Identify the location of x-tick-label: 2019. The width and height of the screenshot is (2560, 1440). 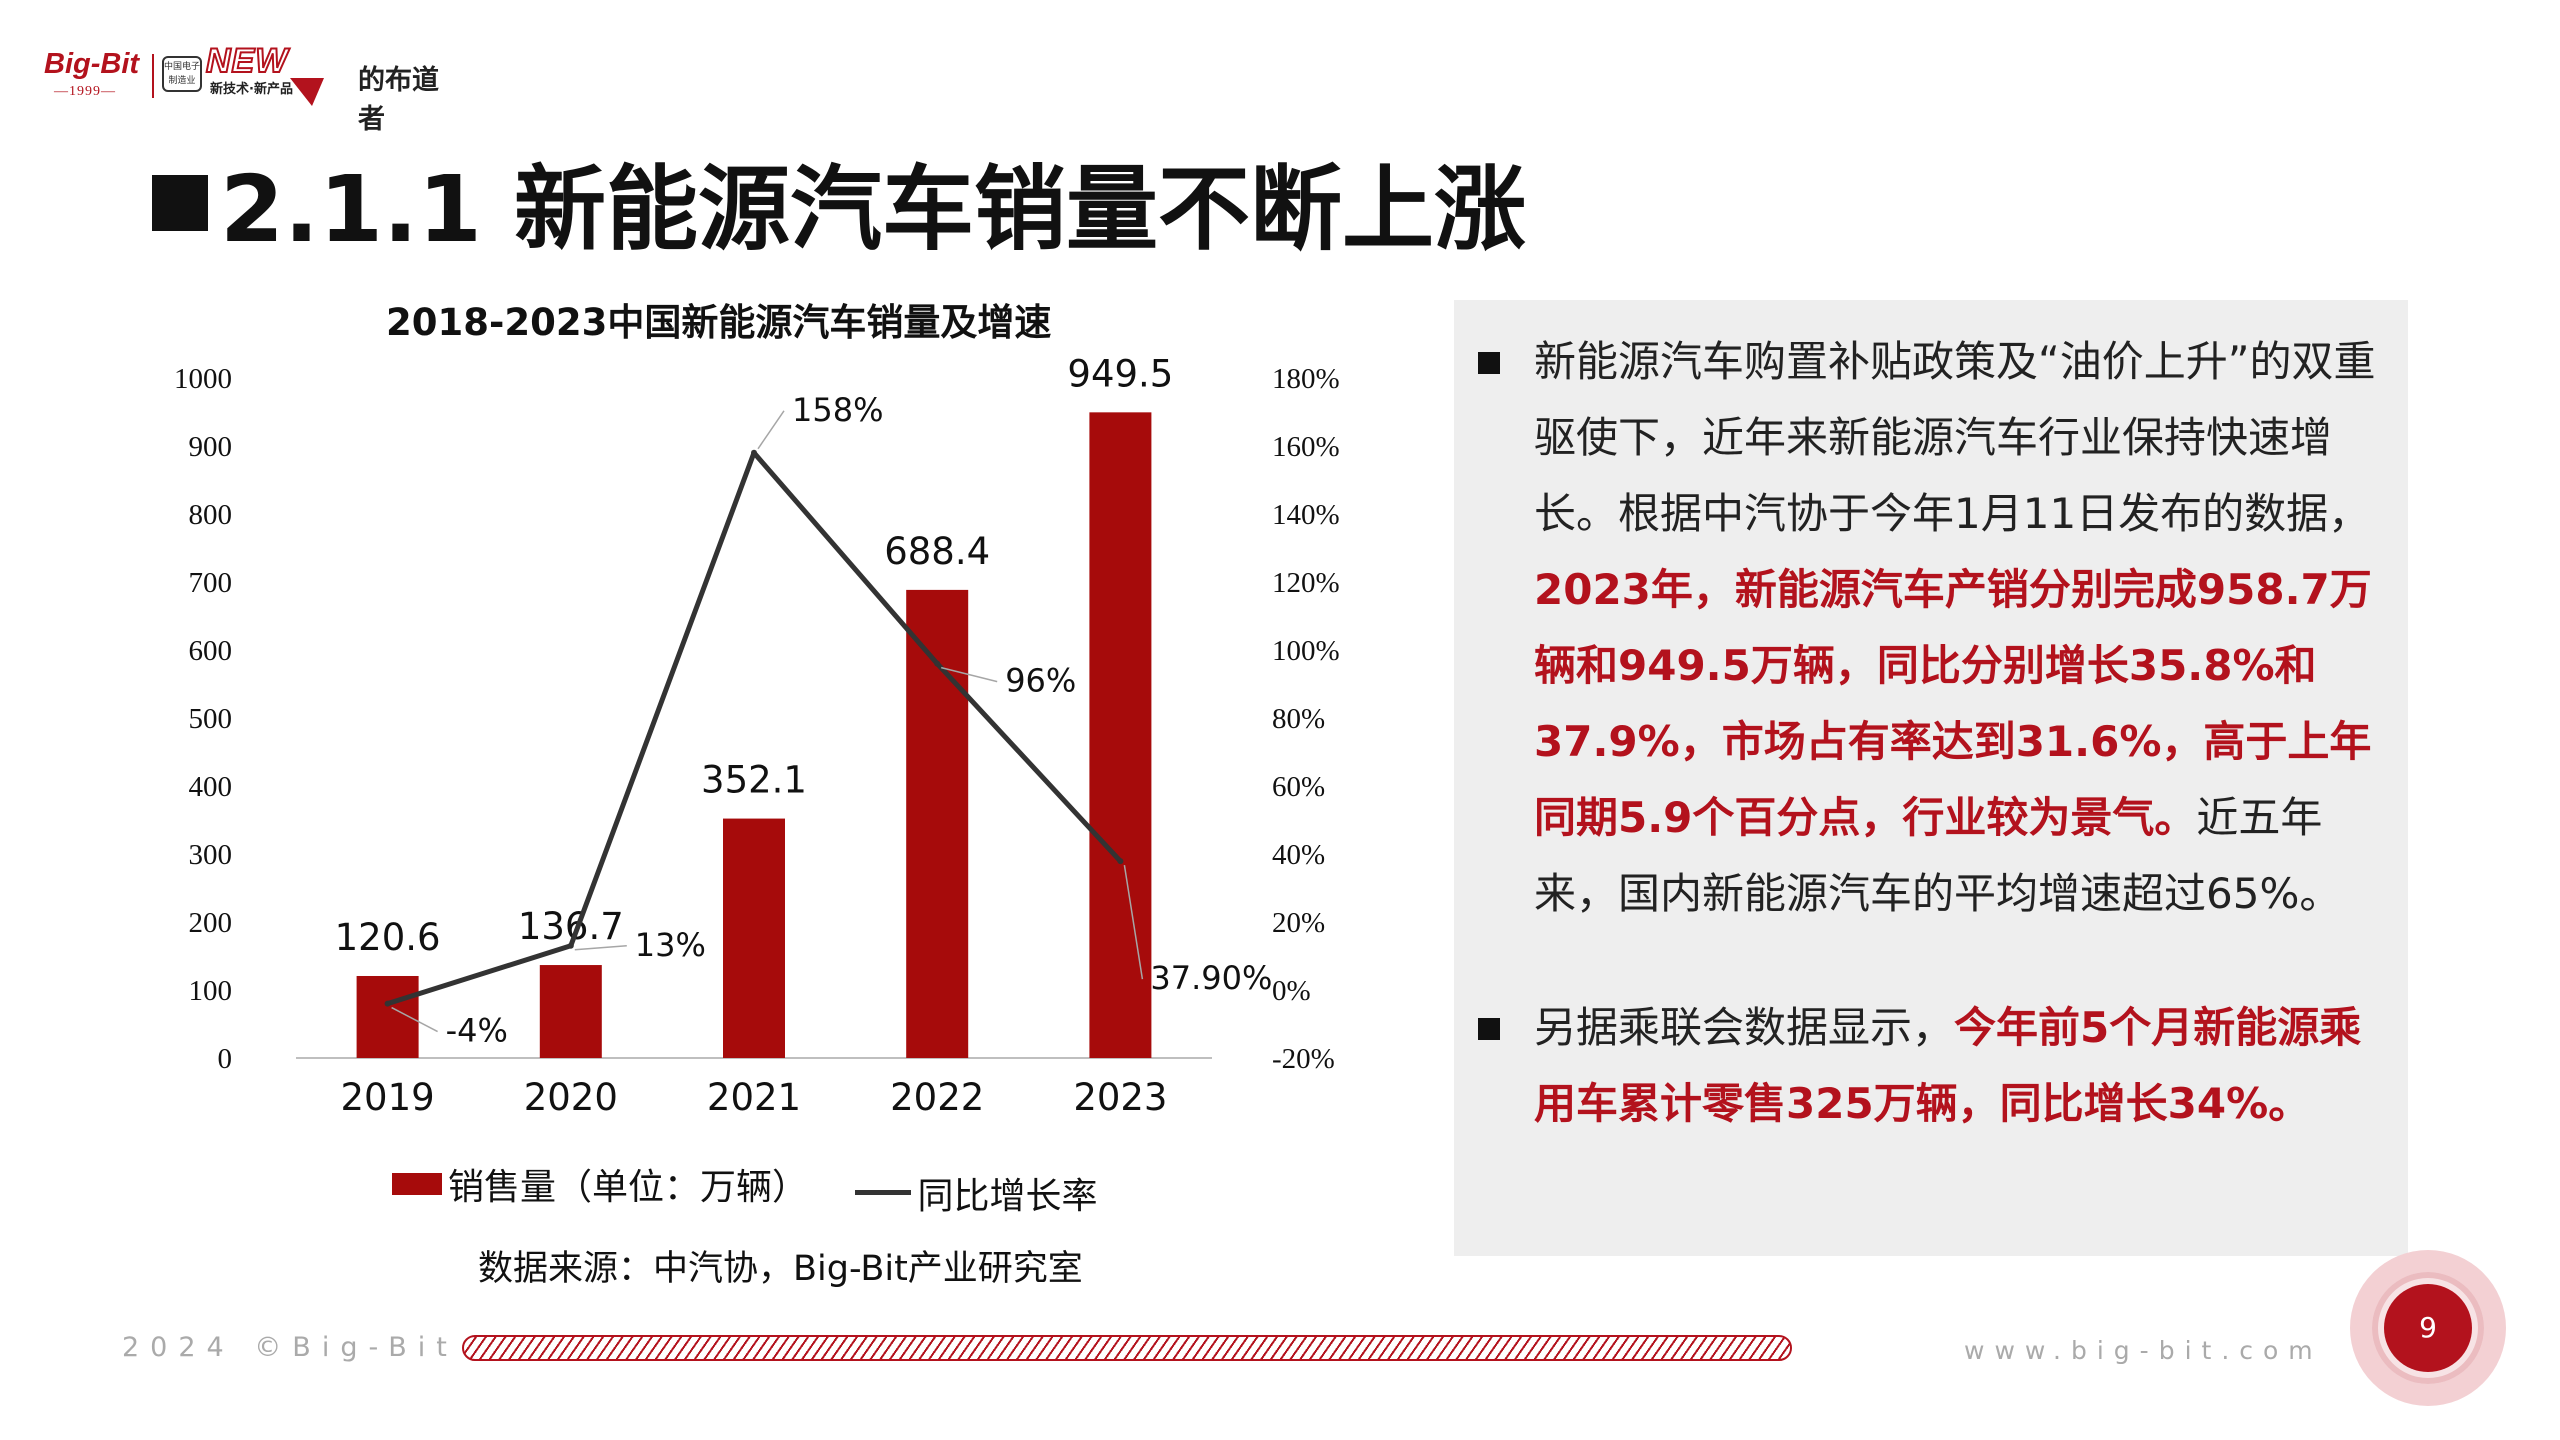
(388, 1097).